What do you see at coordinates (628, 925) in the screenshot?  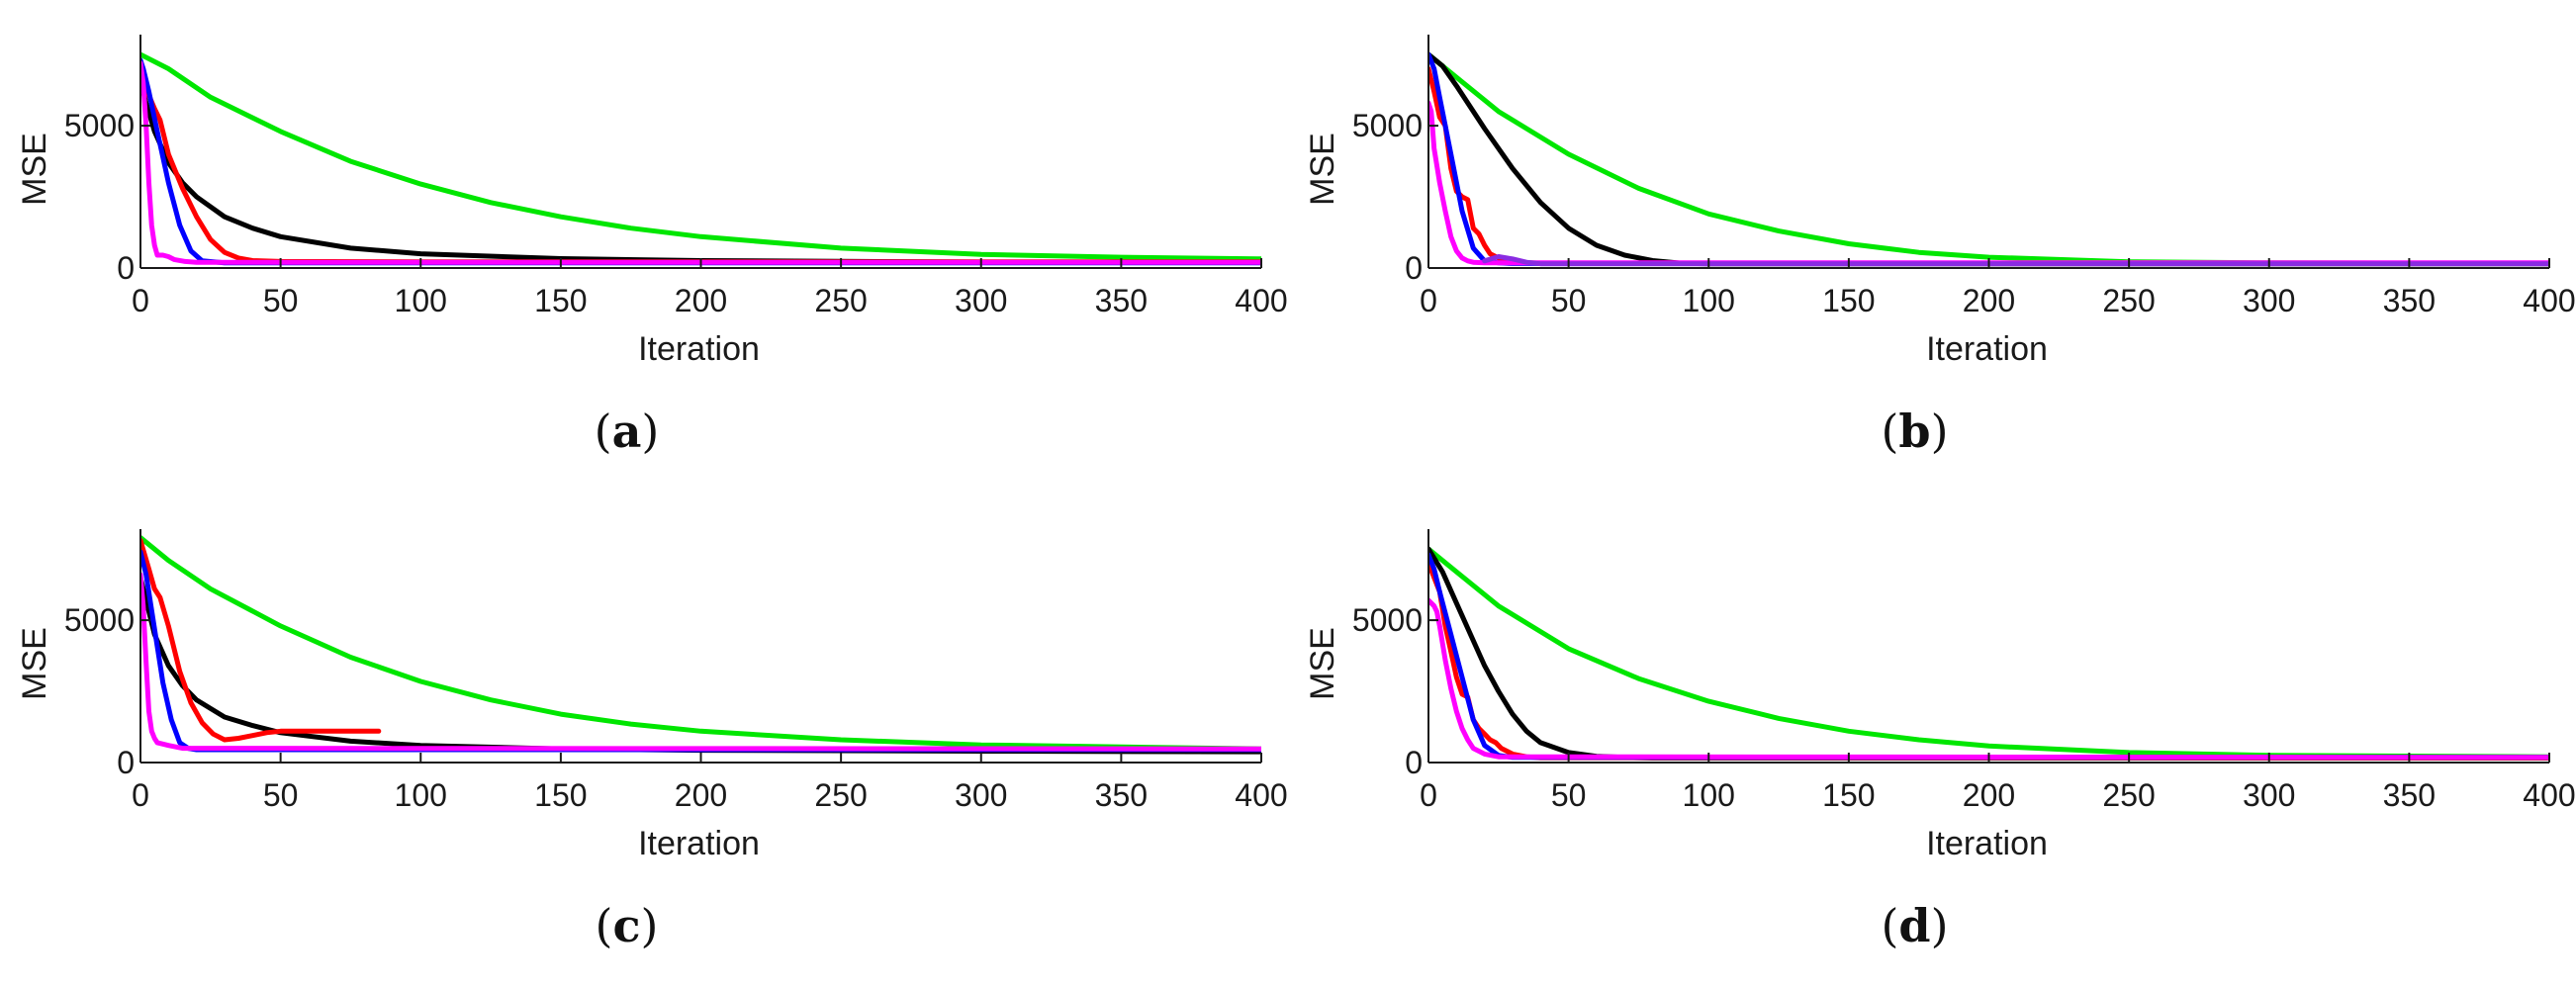 I see `panel-caption: (c)` at bounding box center [628, 925].